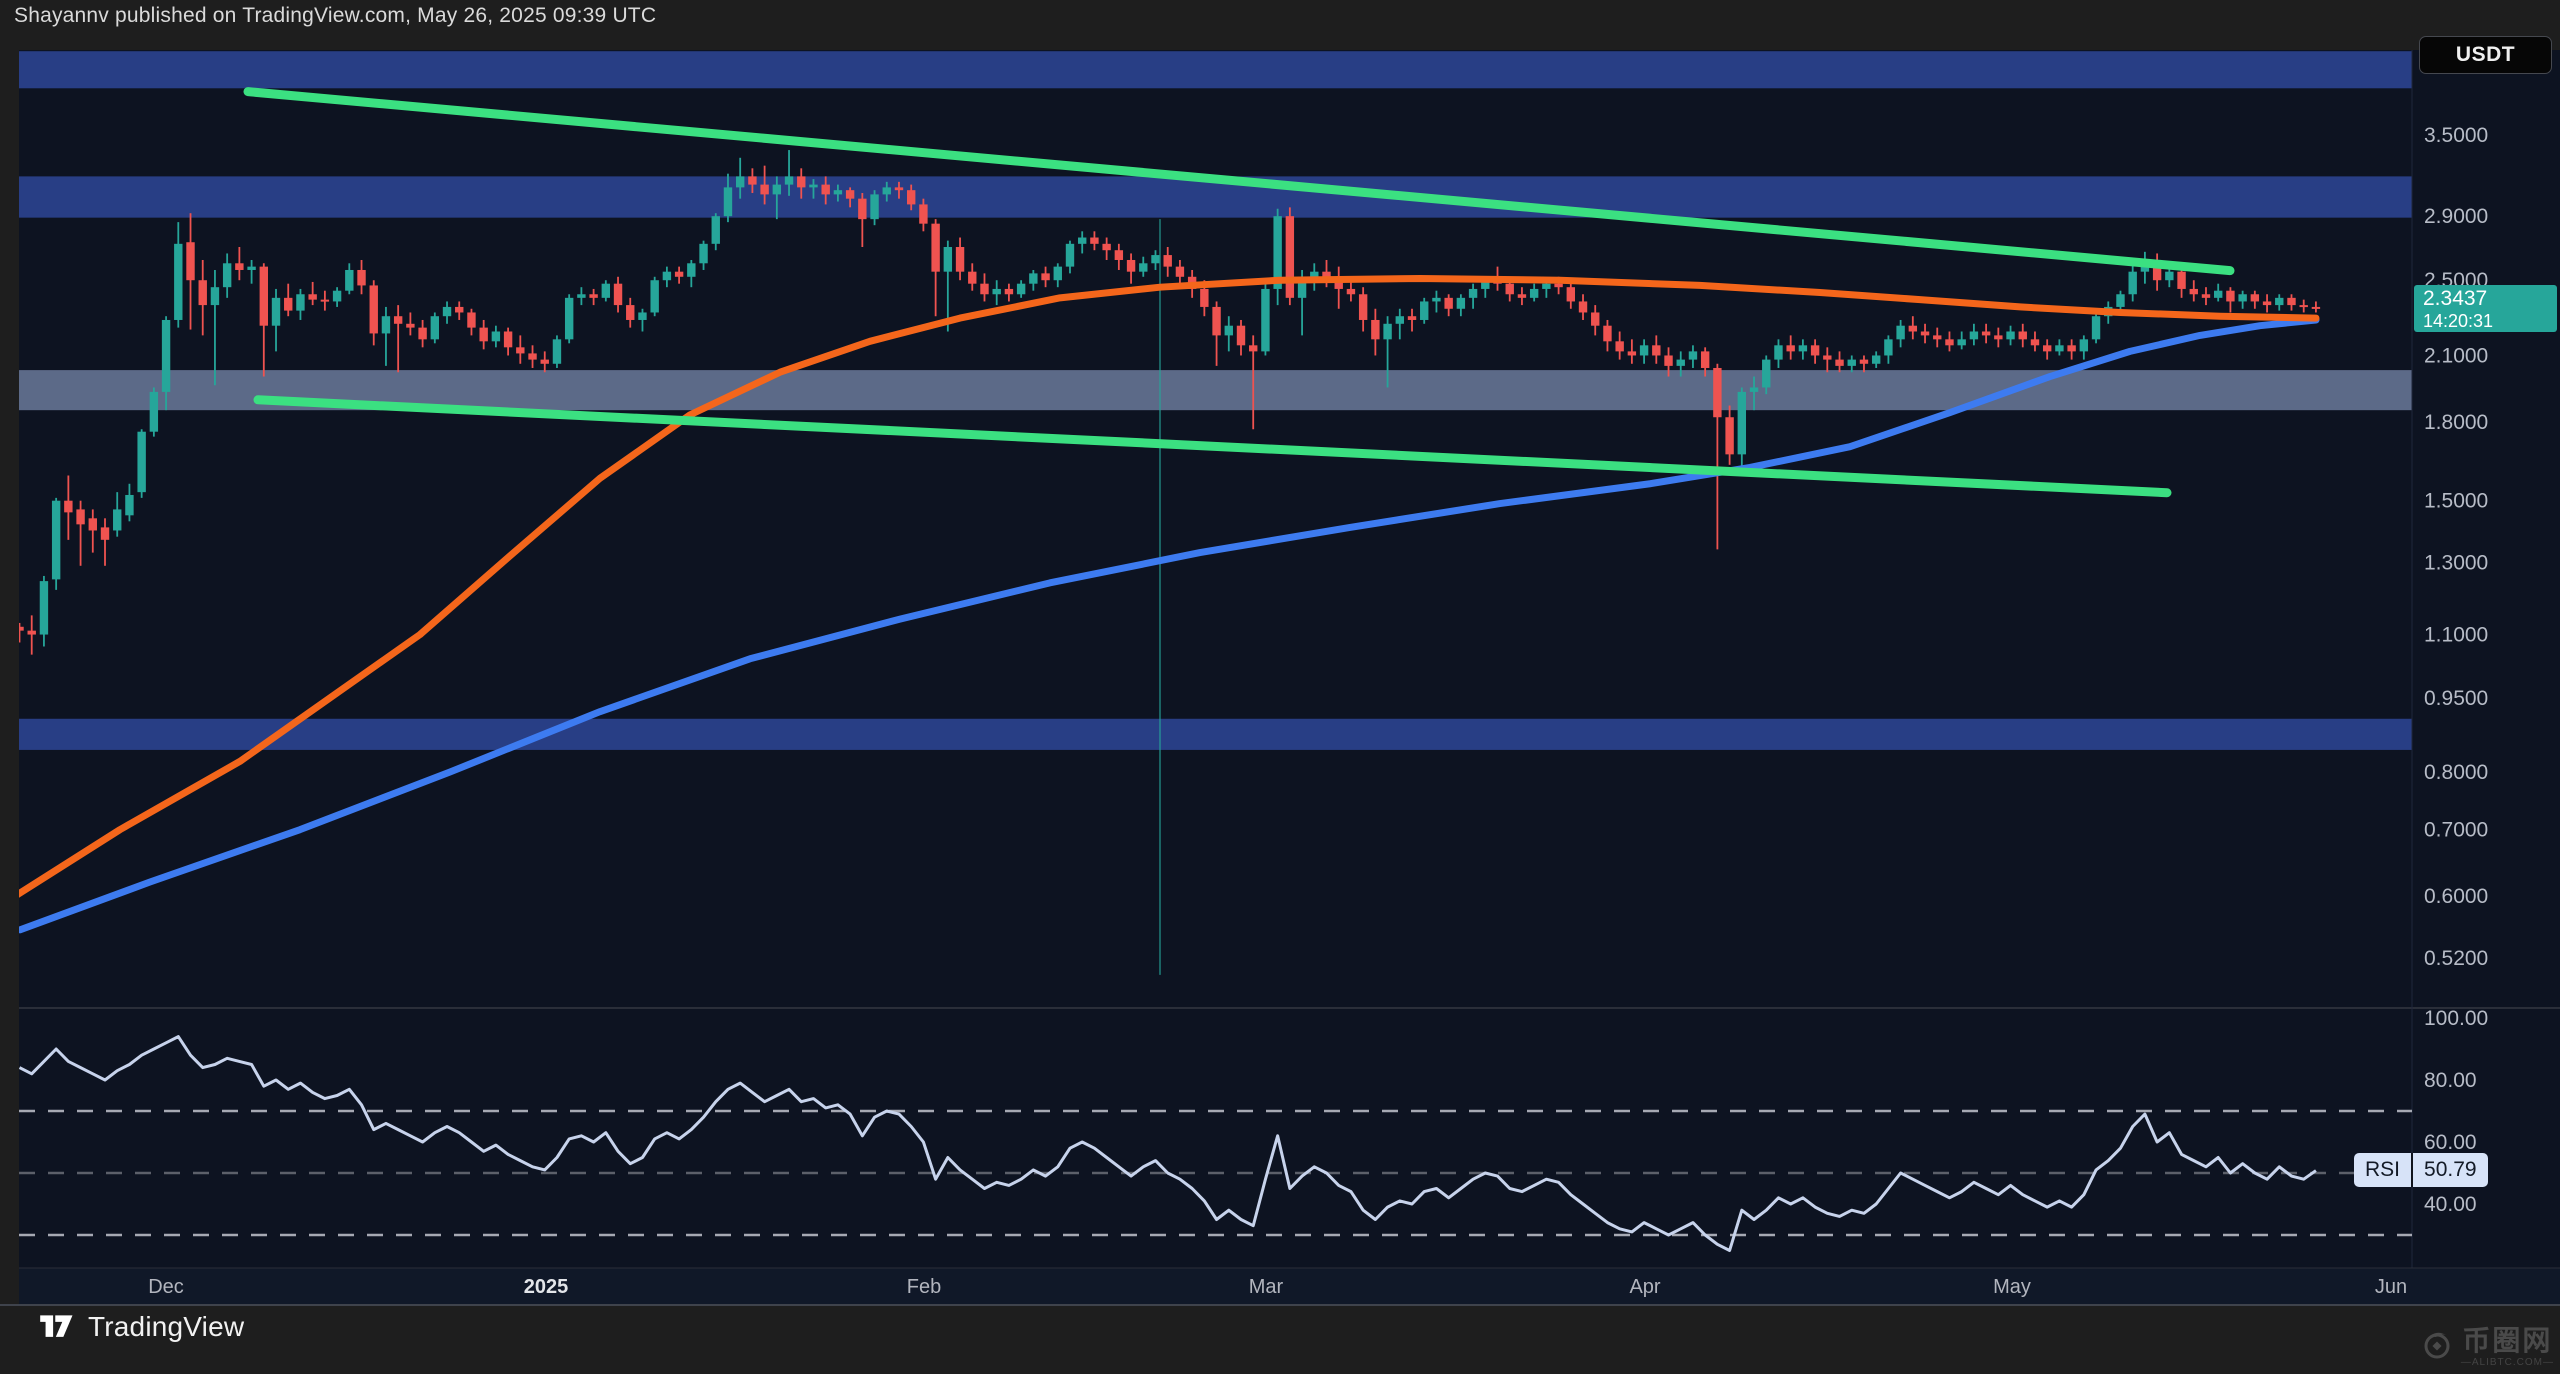 The height and width of the screenshot is (1374, 2560). I want to click on rsi-tick-100.00: 100.00, so click(2456, 1018).